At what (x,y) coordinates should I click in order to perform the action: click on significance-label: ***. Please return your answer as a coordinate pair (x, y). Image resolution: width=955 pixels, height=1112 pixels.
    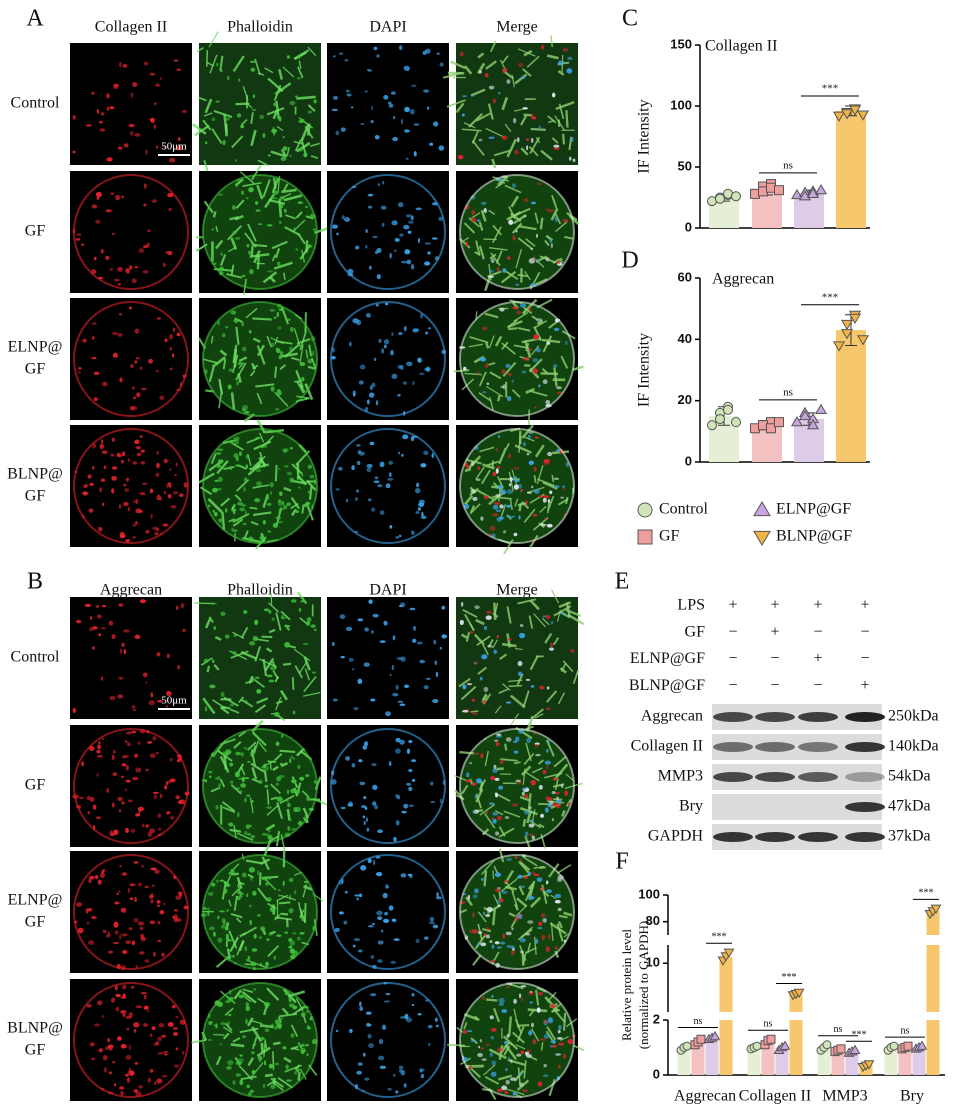
    Looking at the image, I should click on (926, 893).